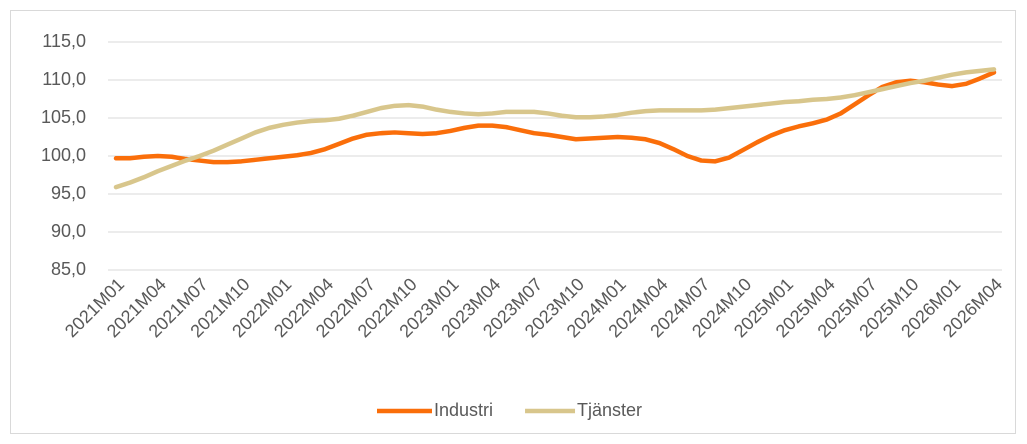 This screenshot has width=1027, height=444. Describe the element at coordinates (68, 269) in the screenshot. I see `y-tick-label: 85,0` at that location.